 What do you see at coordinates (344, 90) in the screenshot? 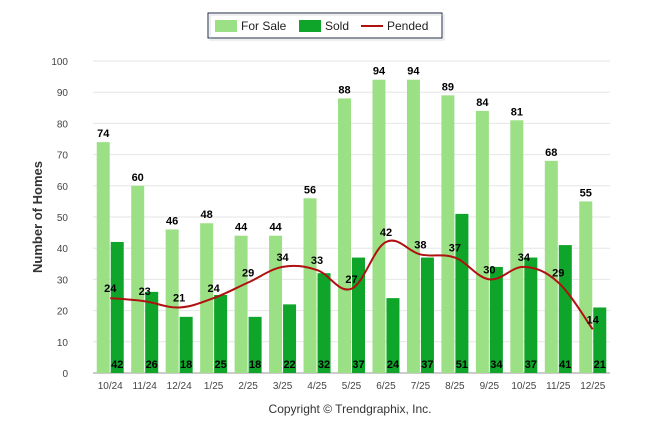
I see `label-for-sale: 88` at bounding box center [344, 90].